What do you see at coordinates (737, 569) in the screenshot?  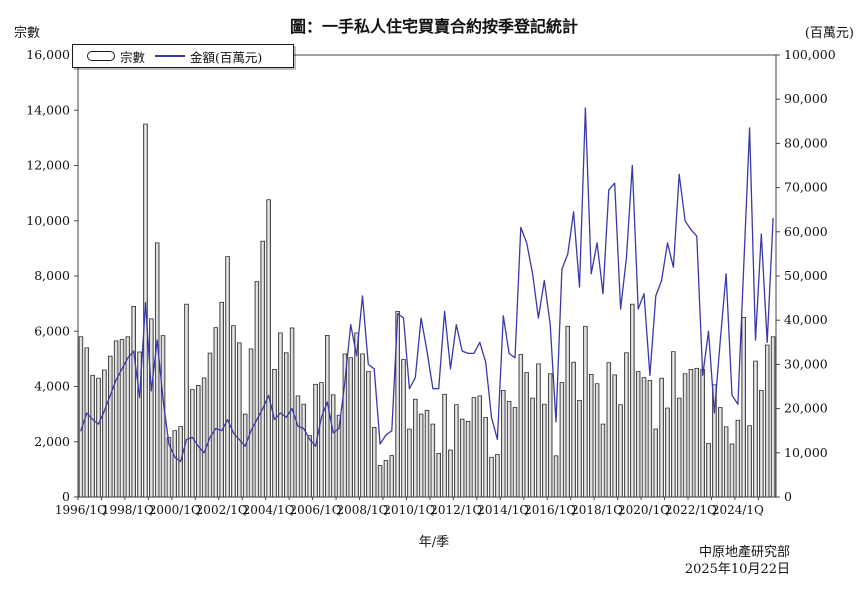 I see `date-label: 2025年10月22日` at bounding box center [737, 569].